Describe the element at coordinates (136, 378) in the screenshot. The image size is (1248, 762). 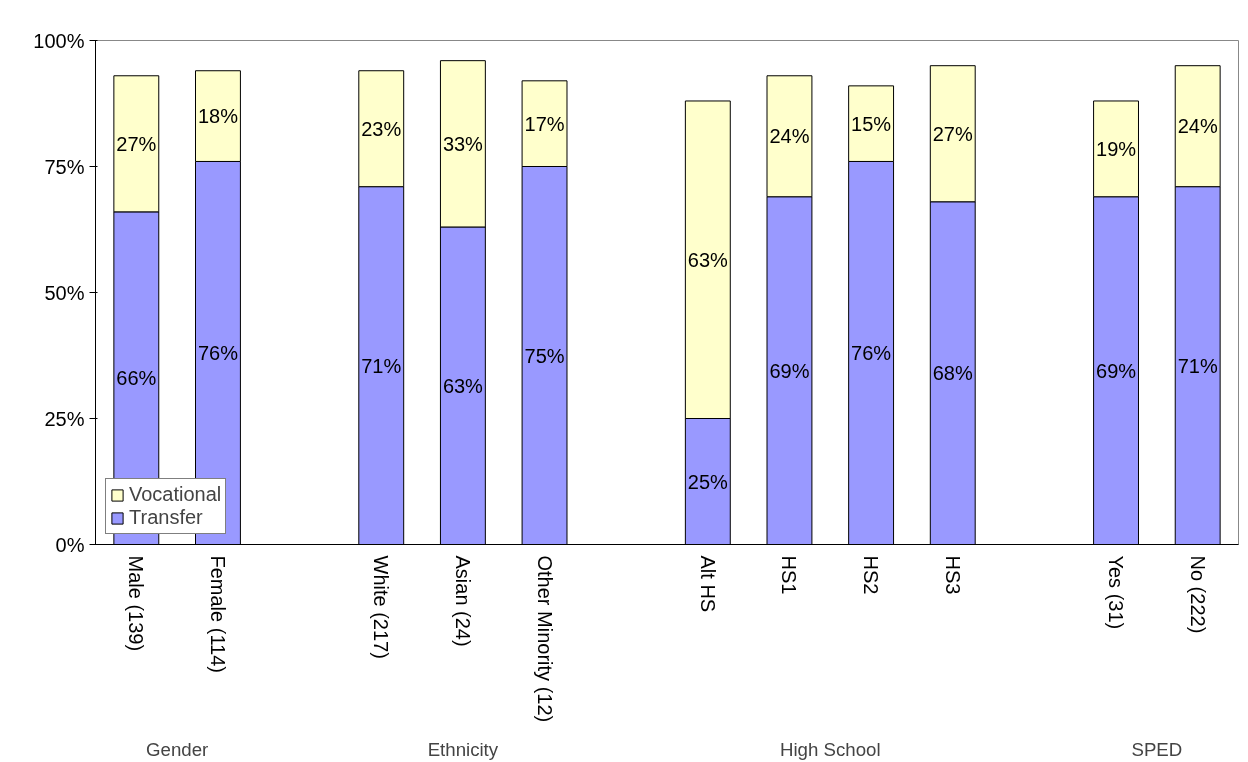
I see `data-label: 66%` at that location.